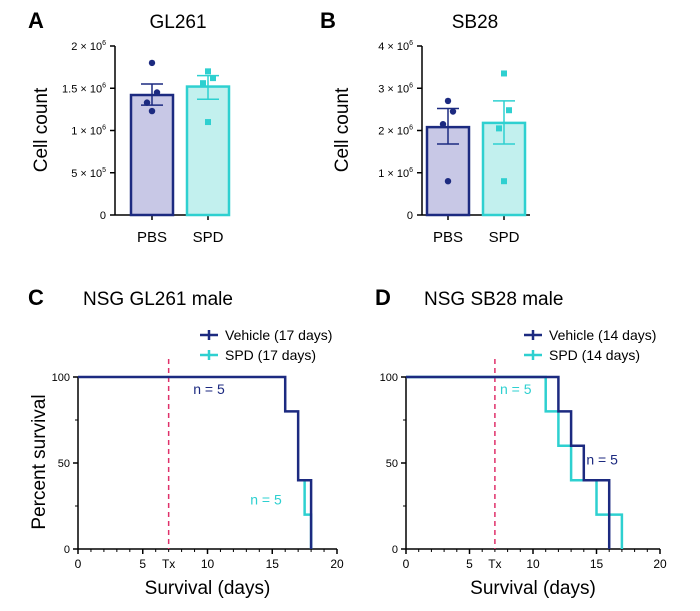 This screenshot has height=611, width=700. I want to click on legend-label-vehicle: Vehicle (17 days), so click(278, 335).